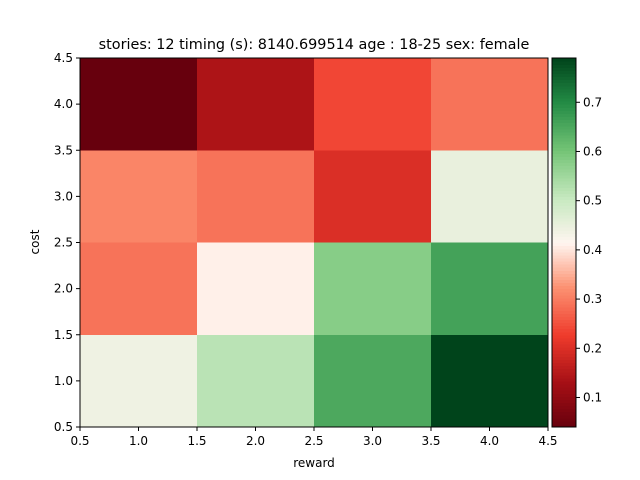  What do you see at coordinates (372, 441) in the screenshot?
I see `x-tick-label: 3.0` at bounding box center [372, 441].